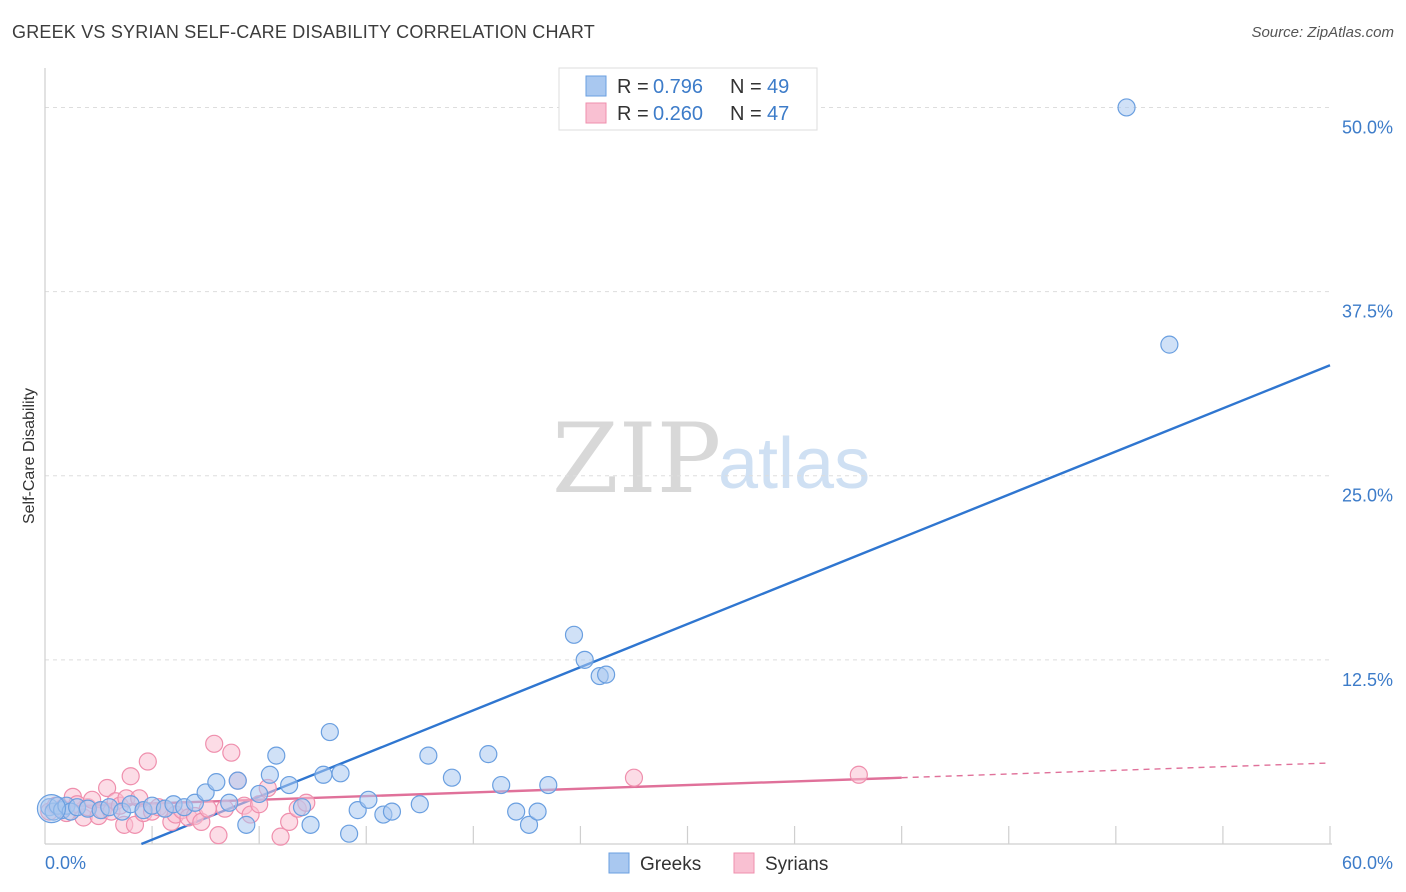  I want to click on bottom-legend-label-syrians: Syrians, so click(796, 864).